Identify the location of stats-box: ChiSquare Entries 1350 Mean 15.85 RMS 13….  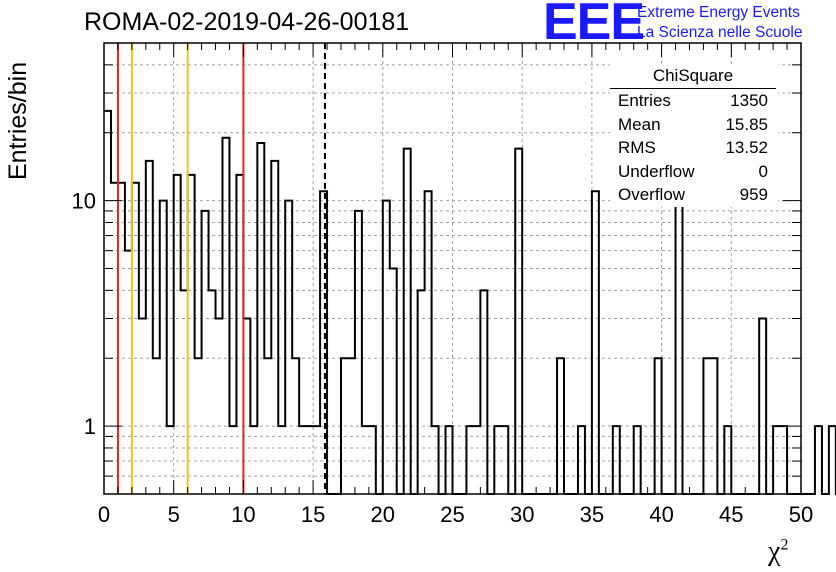
(694, 135).